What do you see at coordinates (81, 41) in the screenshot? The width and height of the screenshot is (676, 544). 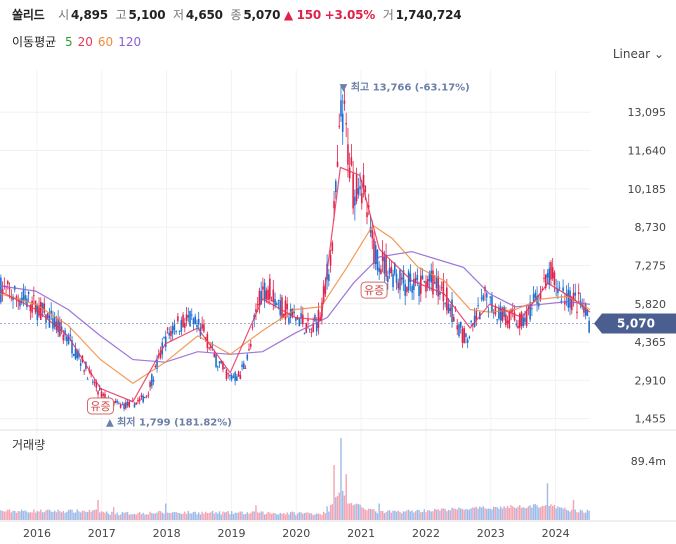 I see `moving-average-legend: 이동평균 5 20 60 120` at bounding box center [81, 41].